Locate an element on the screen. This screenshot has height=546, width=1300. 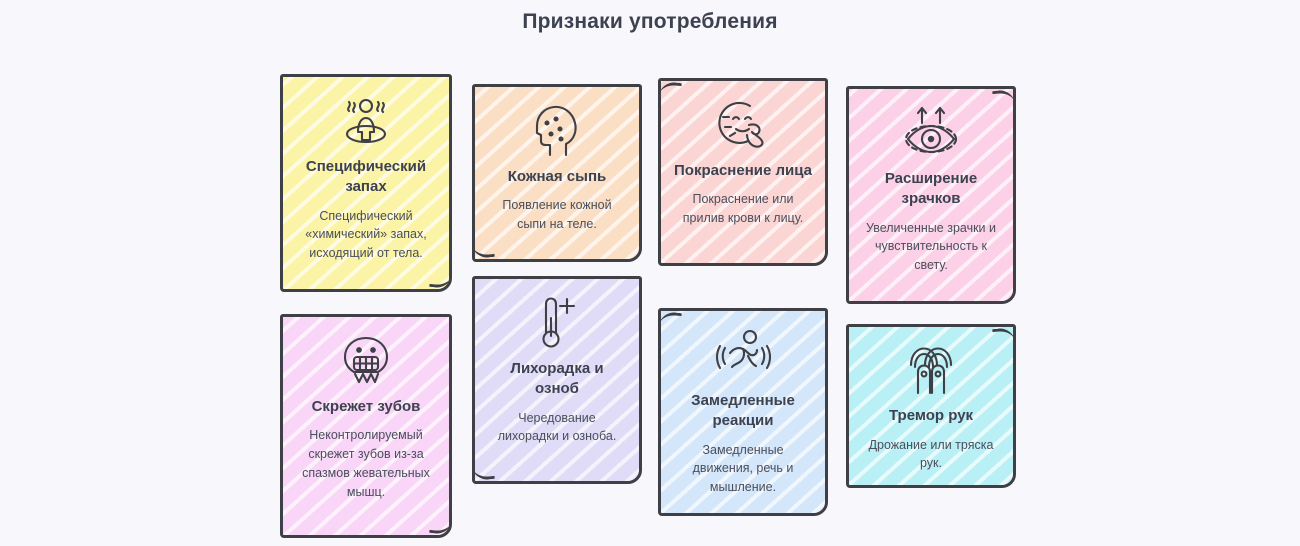
card-title: Скрежет зубов is located at coordinates (366, 406).